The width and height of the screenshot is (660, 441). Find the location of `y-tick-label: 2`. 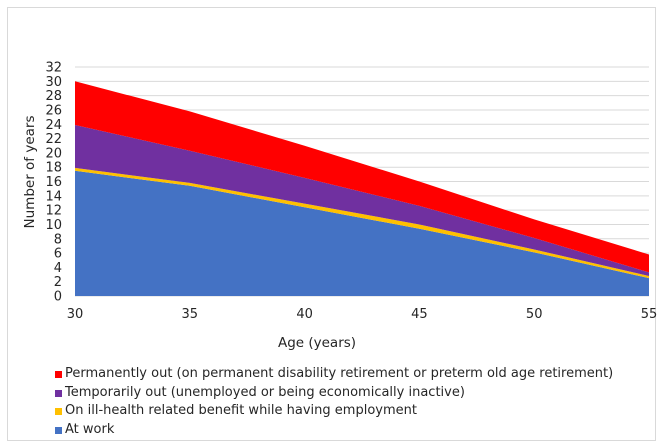

y-tick-label: 2 is located at coordinates (58, 282).